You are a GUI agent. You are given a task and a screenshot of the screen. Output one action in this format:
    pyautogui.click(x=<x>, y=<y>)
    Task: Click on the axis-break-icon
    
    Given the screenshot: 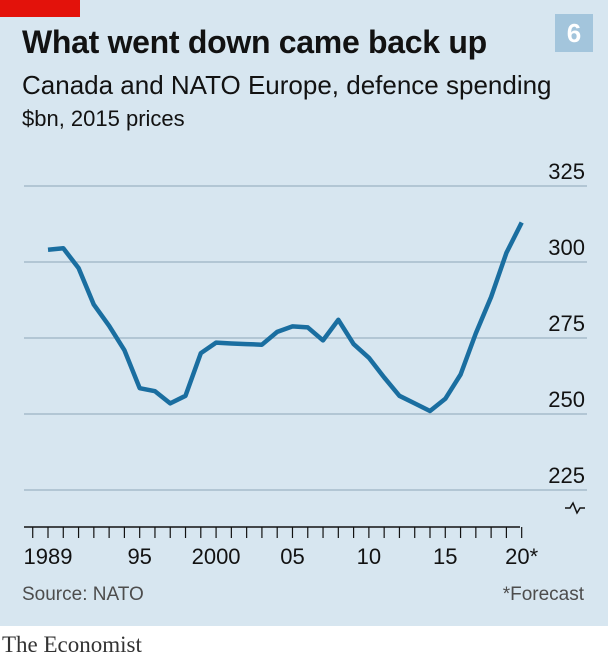 What is the action you would take?
    pyautogui.click(x=575, y=508)
    